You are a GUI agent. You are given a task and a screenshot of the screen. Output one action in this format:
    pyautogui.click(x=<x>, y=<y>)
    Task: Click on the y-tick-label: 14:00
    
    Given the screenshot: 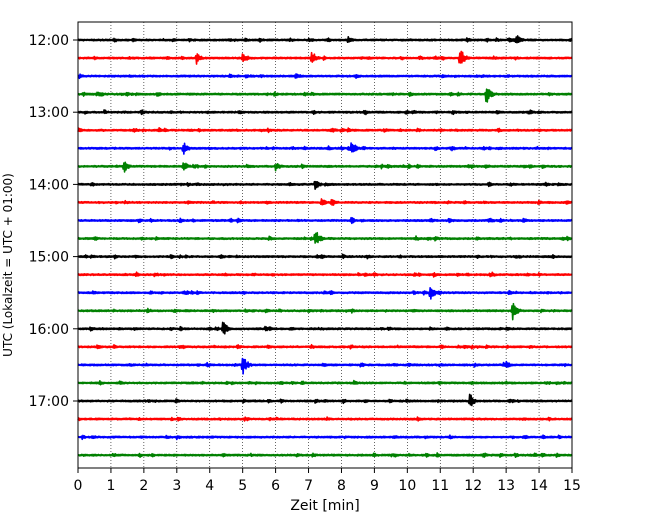 What is the action you would take?
    pyautogui.click(x=49, y=185)
    